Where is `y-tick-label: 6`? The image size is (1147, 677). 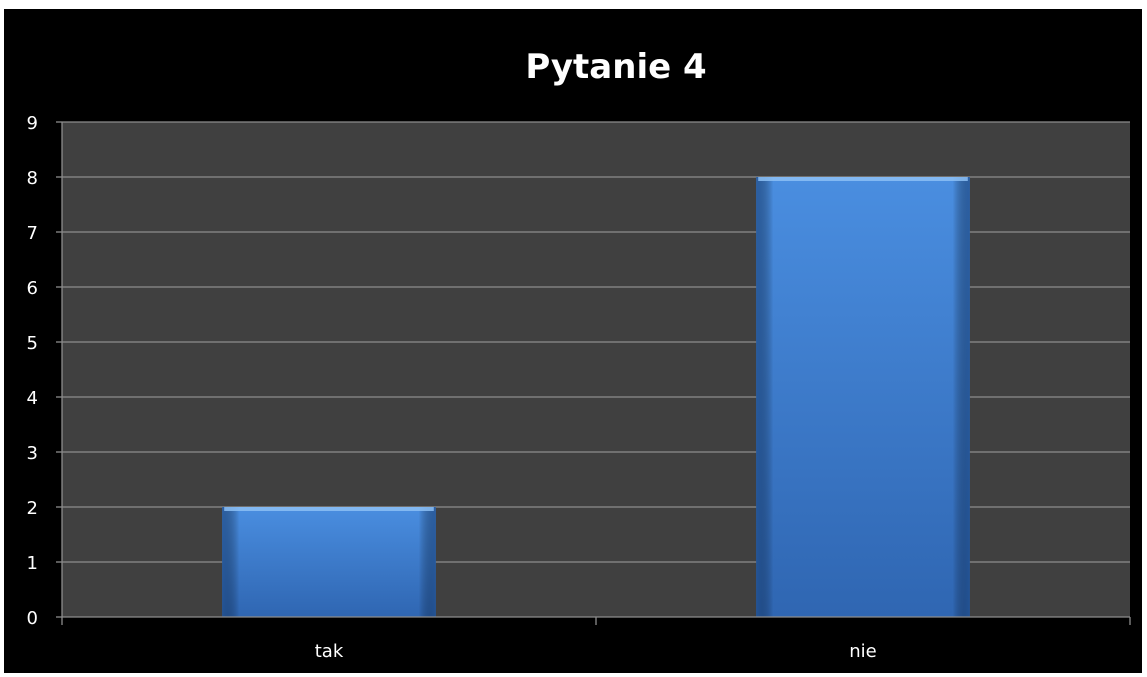
y-tick-label: 6 is located at coordinates (32, 288).